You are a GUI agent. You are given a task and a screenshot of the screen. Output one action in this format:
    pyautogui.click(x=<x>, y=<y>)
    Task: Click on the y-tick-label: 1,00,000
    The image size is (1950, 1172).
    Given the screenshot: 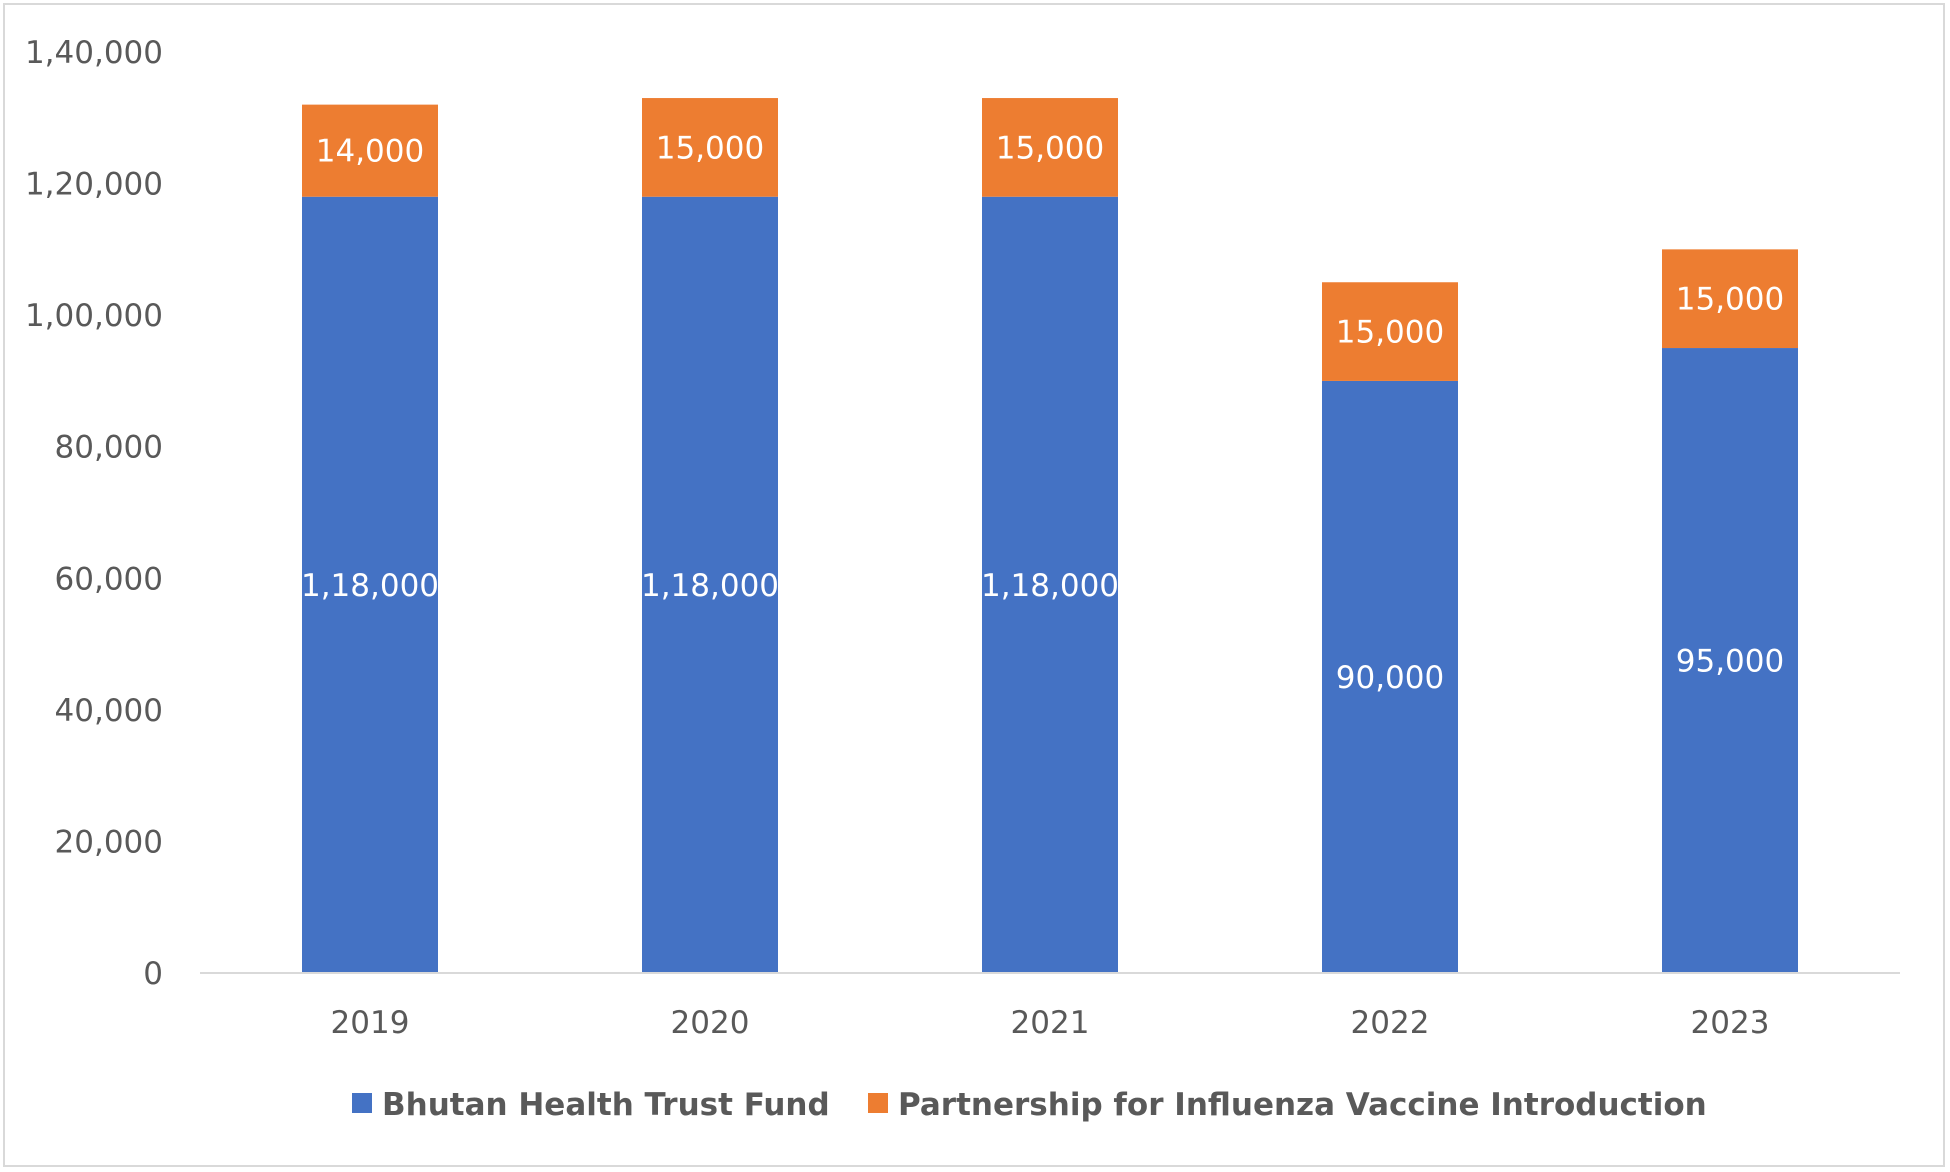 What is the action you would take?
    pyautogui.click(x=94, y=316)
    